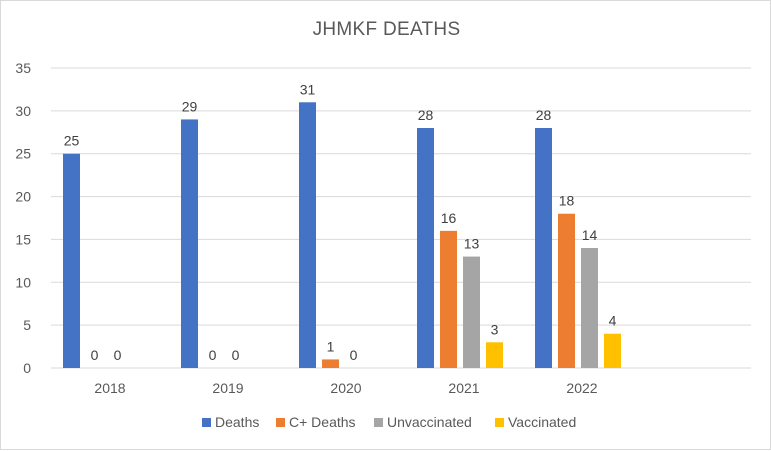  What do you see at coordinates (322, 422) in the screenshot?
I see `legend-label: C+ Deaths` at bounding box center [322, 422].